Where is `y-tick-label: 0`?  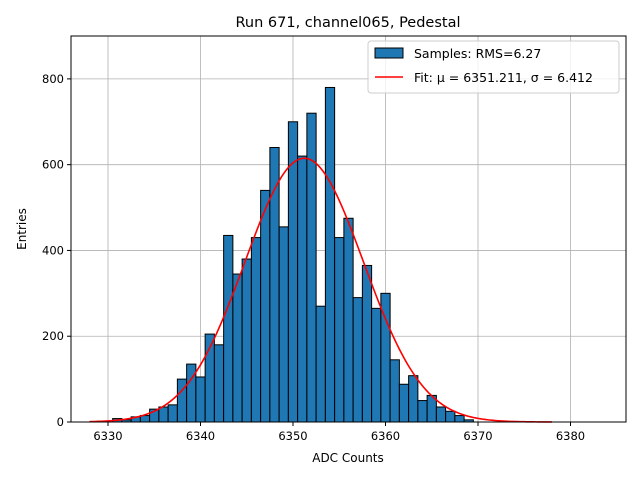 y-tick-label: 0 is located at coordinates (60, 422).